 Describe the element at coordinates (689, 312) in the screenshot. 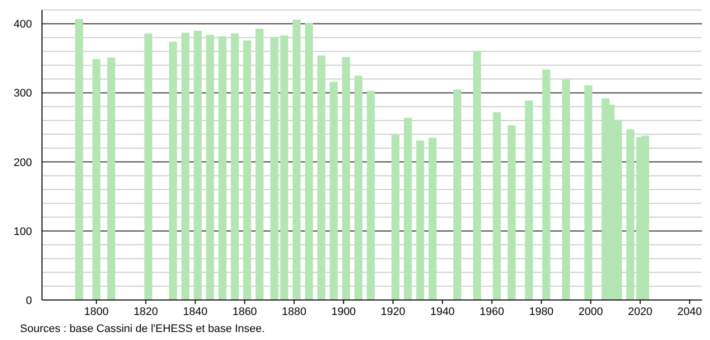

I see `x-tick-label: 2040` at that location.